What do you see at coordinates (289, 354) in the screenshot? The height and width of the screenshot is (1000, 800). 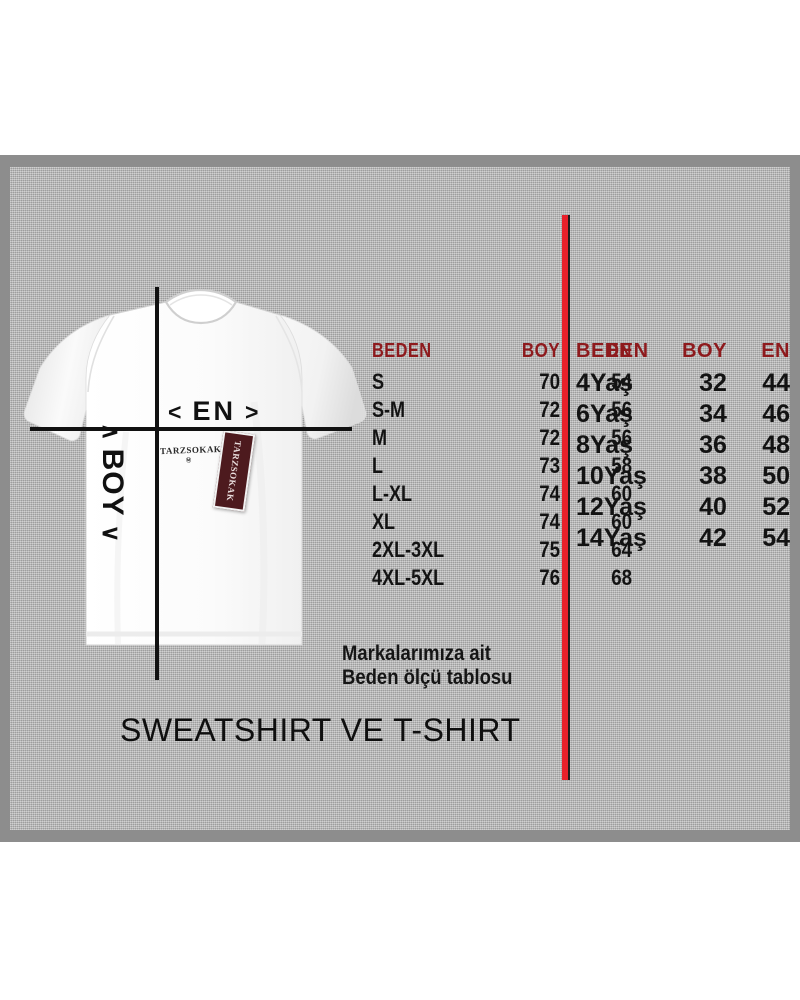 I see `tshirt-seam-right` at bounding box center [289, 354].